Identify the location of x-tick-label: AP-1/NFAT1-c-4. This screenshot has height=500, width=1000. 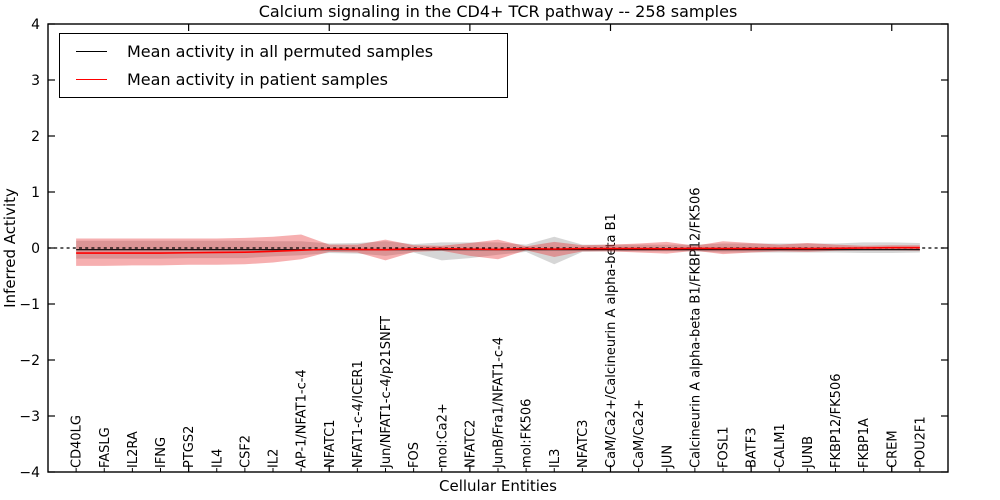
(302, 418).